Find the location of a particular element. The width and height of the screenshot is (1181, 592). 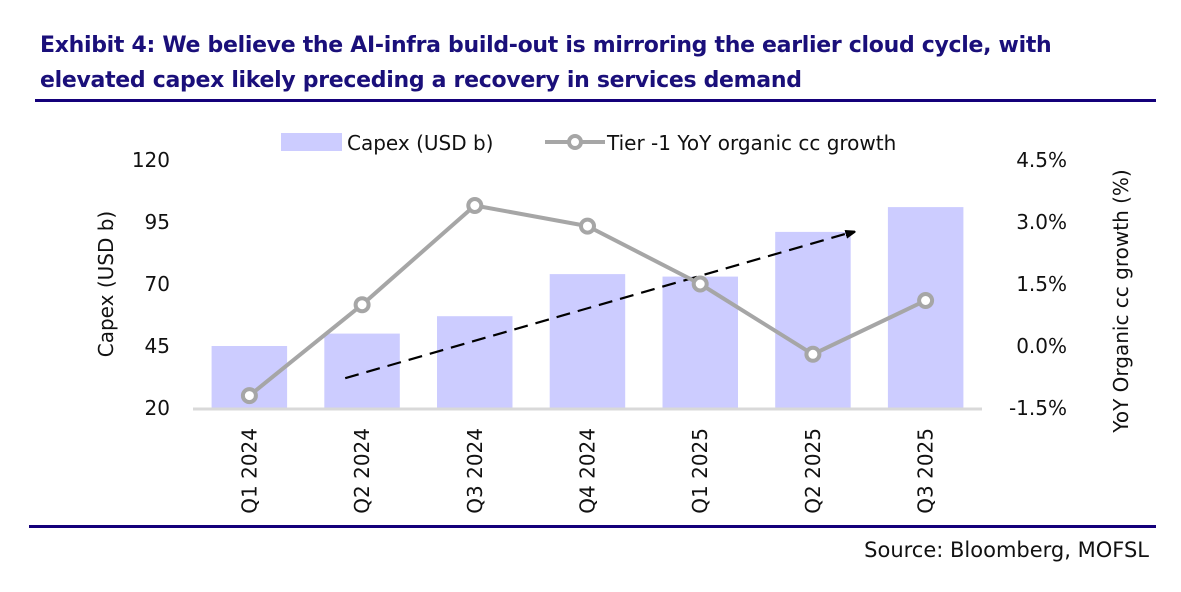

x-tick-label: Q1 2025 is located at coordinates (700, 471).